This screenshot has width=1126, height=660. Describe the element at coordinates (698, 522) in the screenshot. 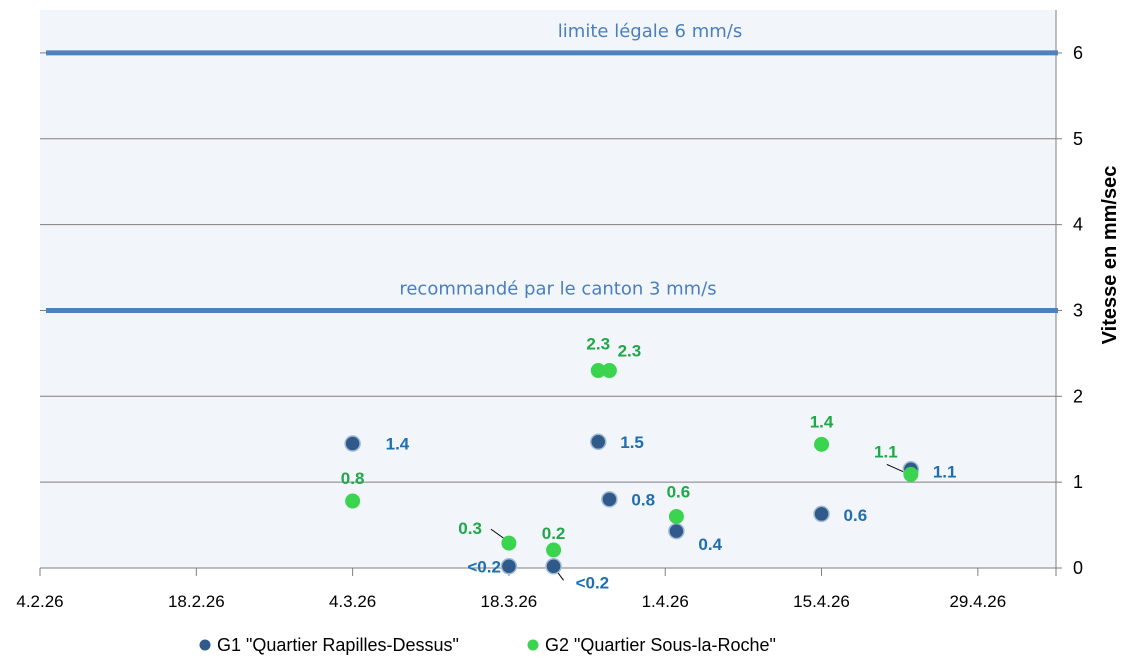

I see `label-connectors` at that location.